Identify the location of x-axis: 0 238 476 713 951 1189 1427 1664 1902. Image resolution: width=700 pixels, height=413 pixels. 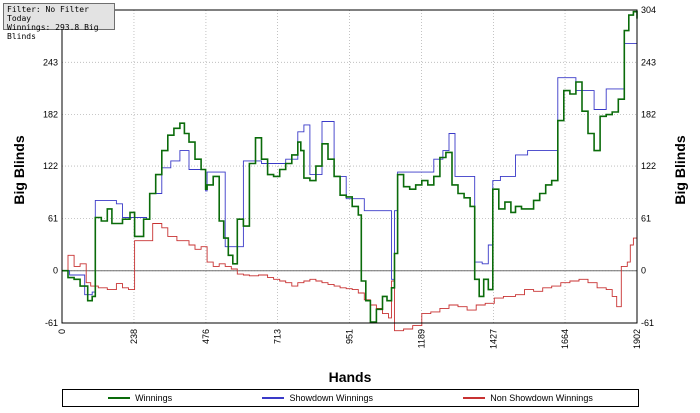
(349, 339).